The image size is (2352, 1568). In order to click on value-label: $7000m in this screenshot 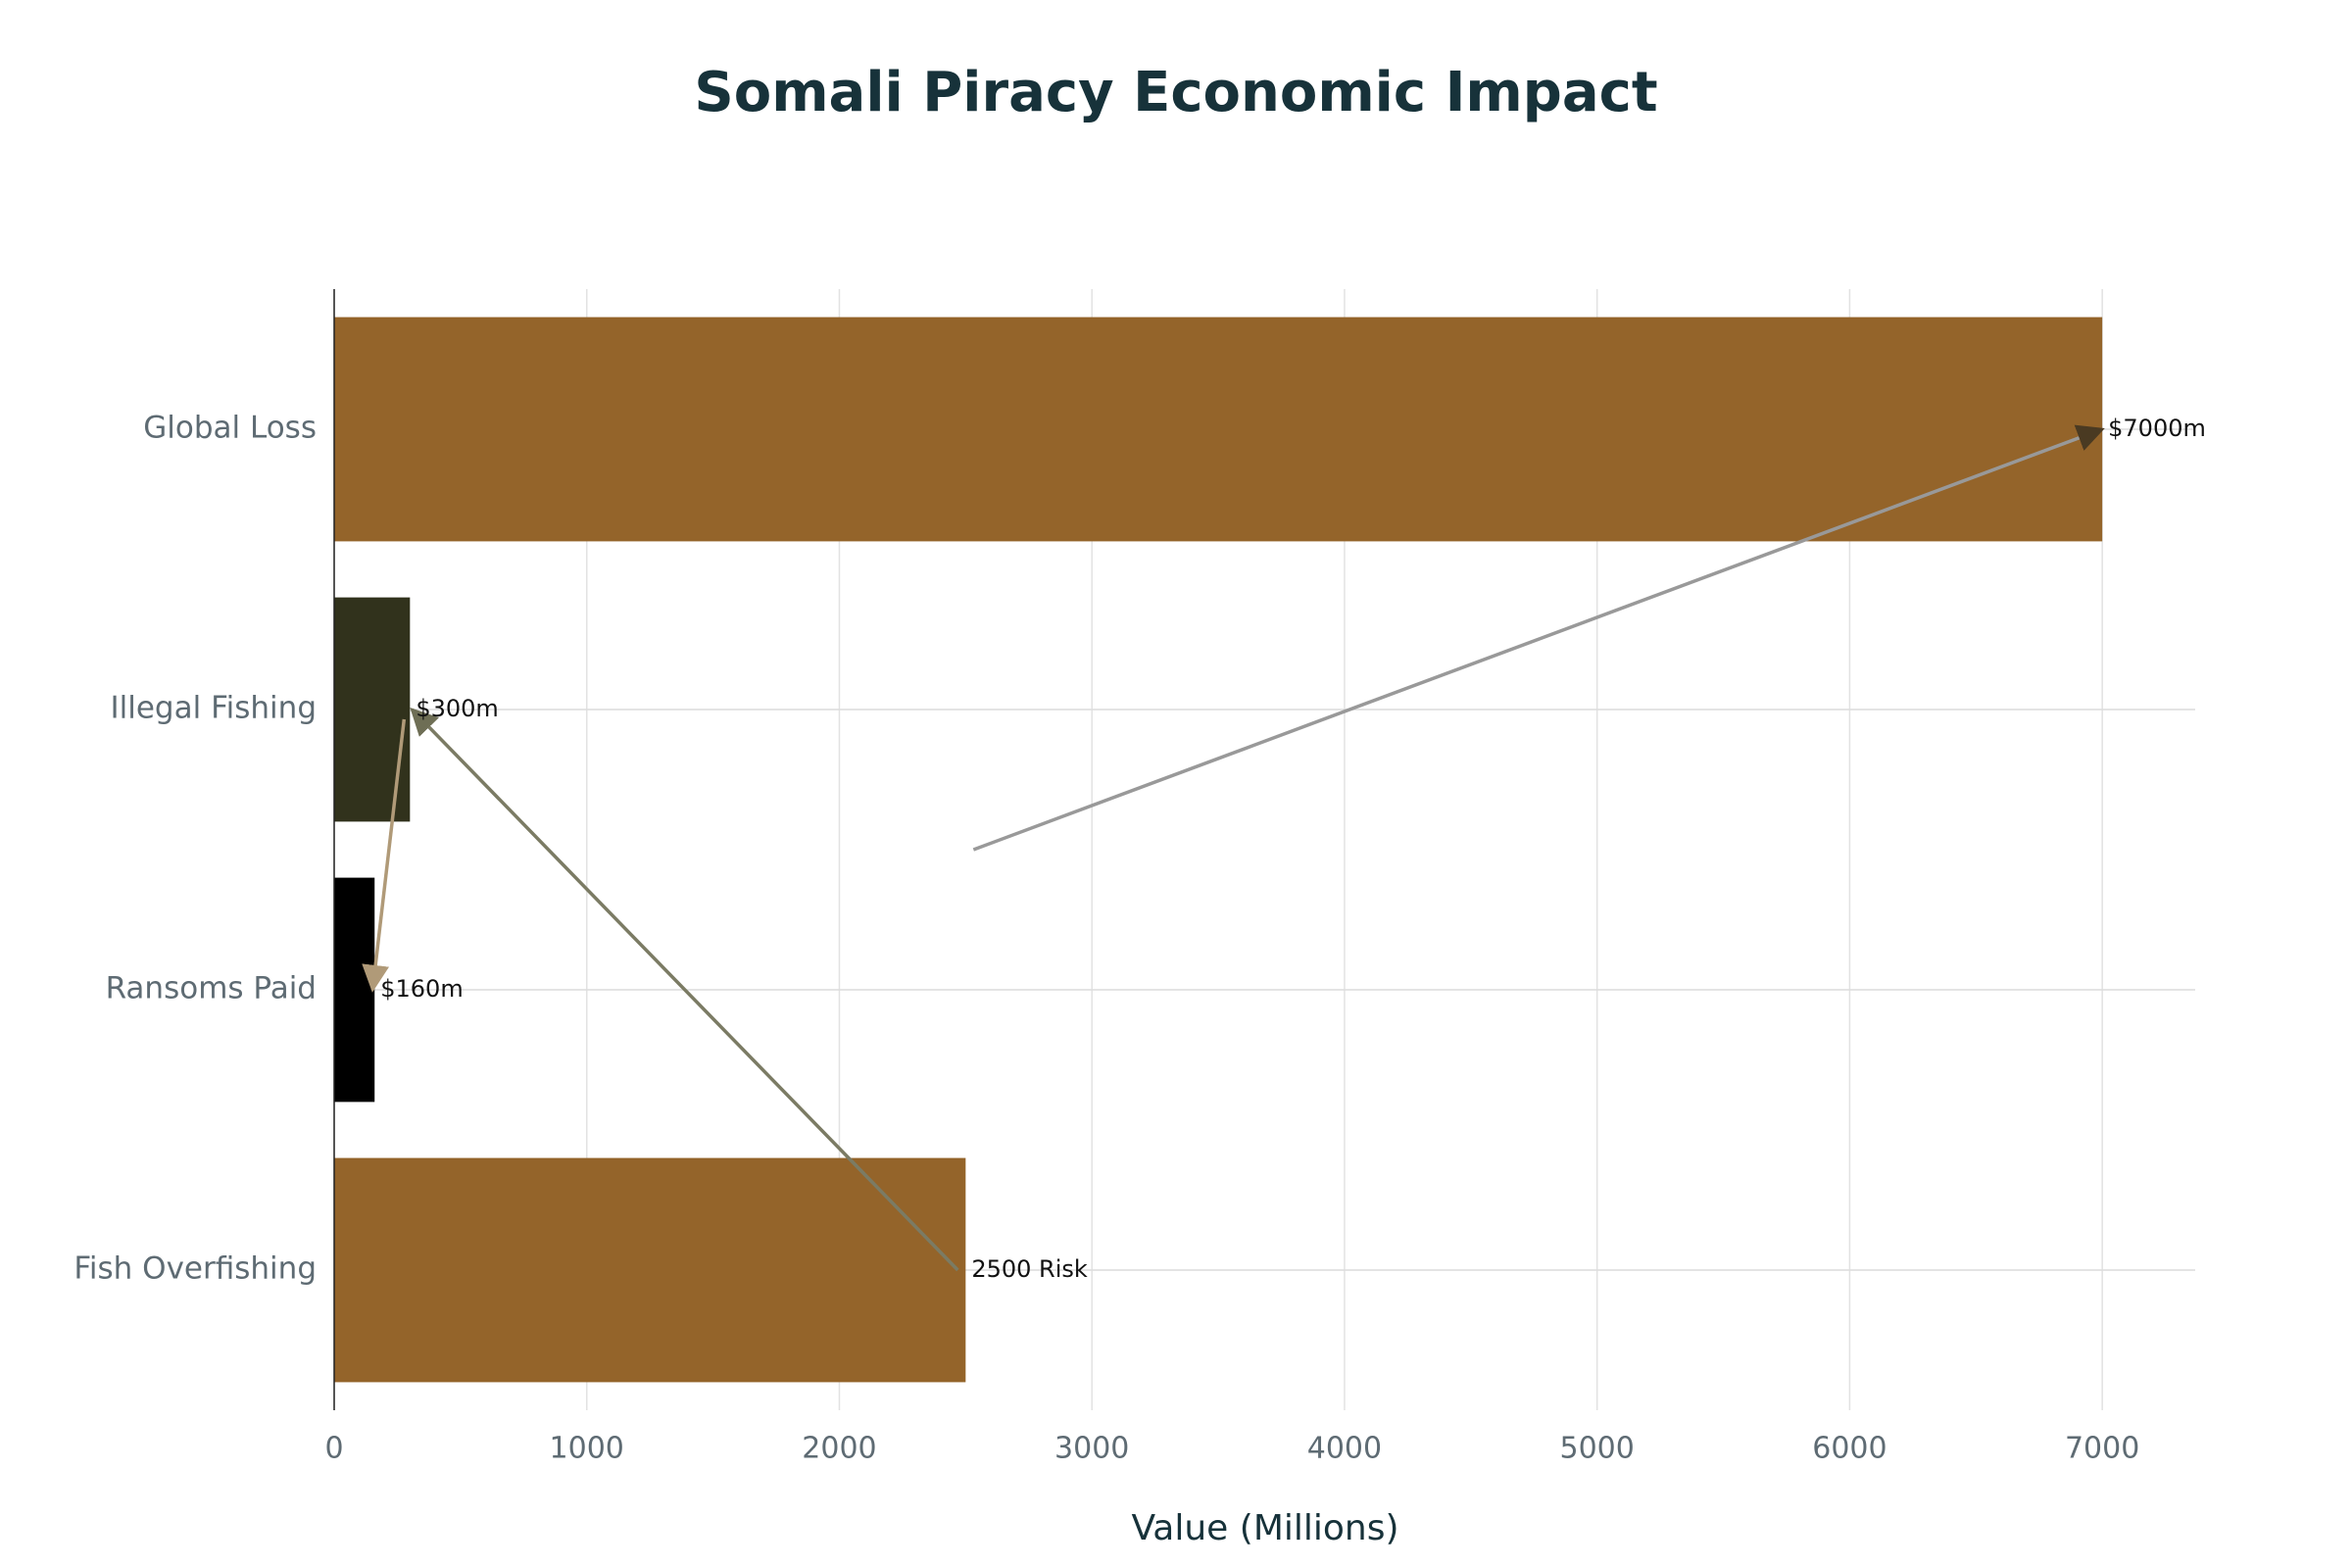, I will do `click(2157, 428)`.